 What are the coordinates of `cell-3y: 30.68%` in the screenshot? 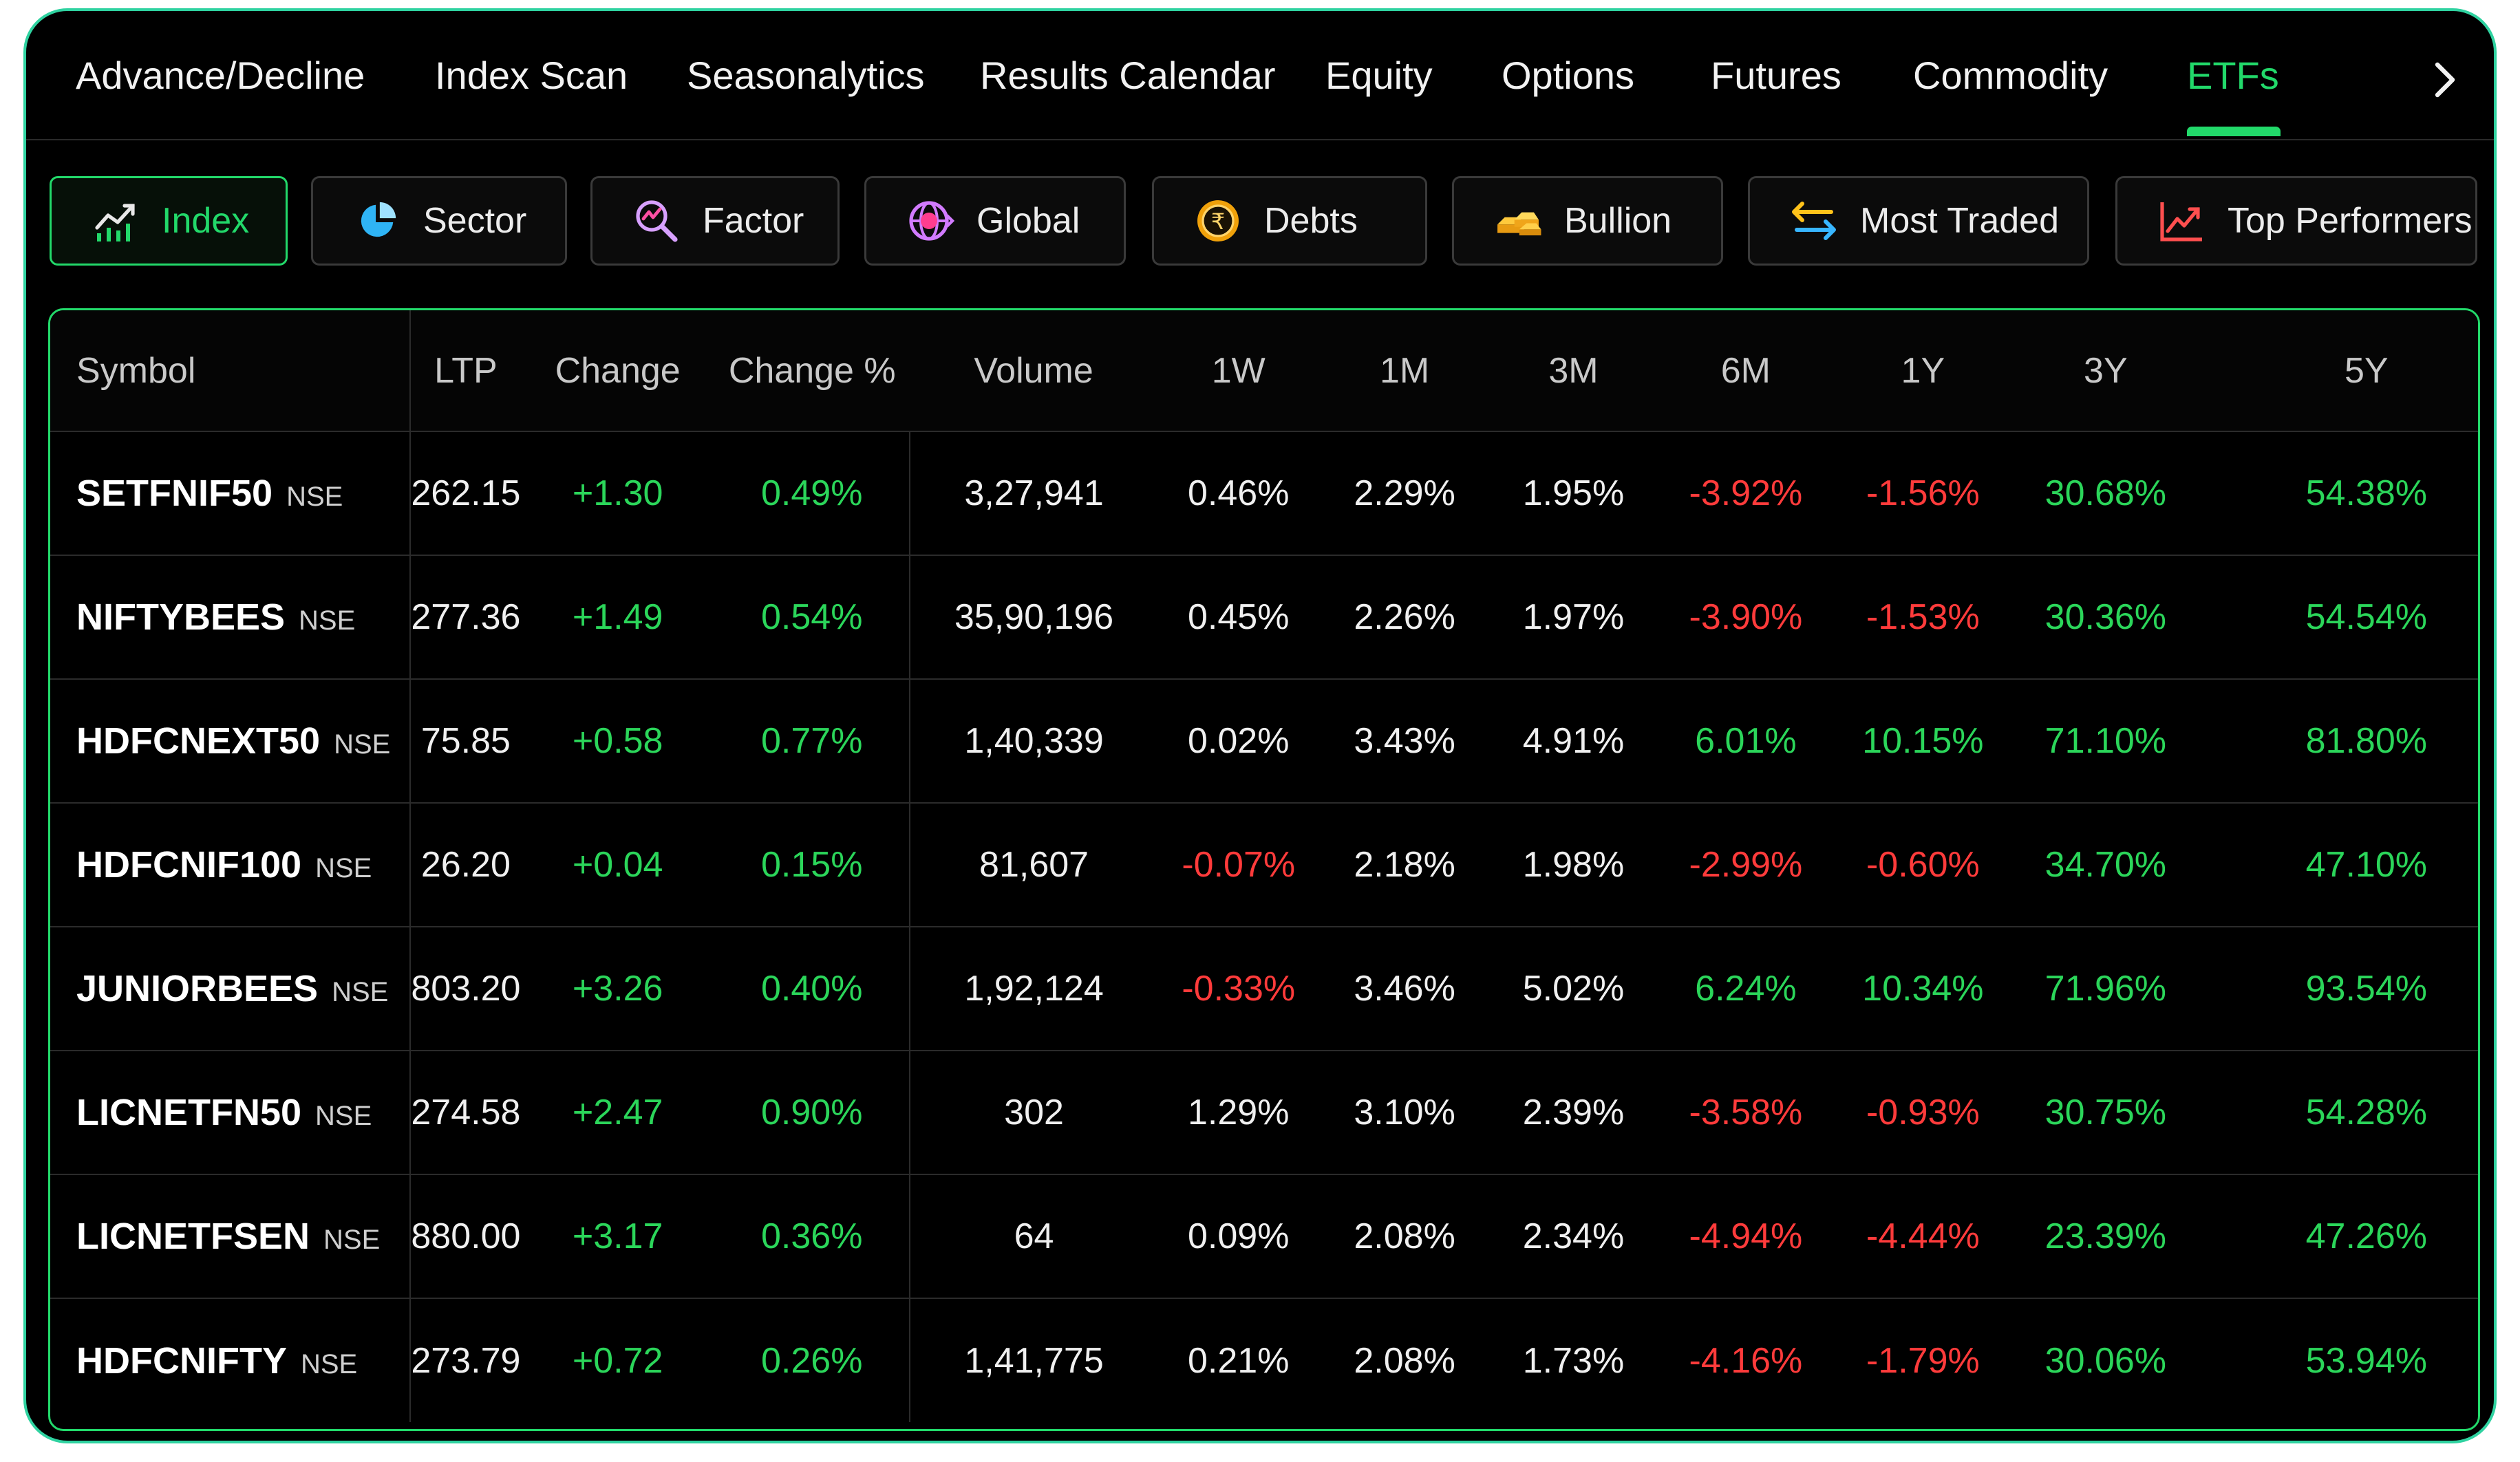 It's located at (2105, 493).